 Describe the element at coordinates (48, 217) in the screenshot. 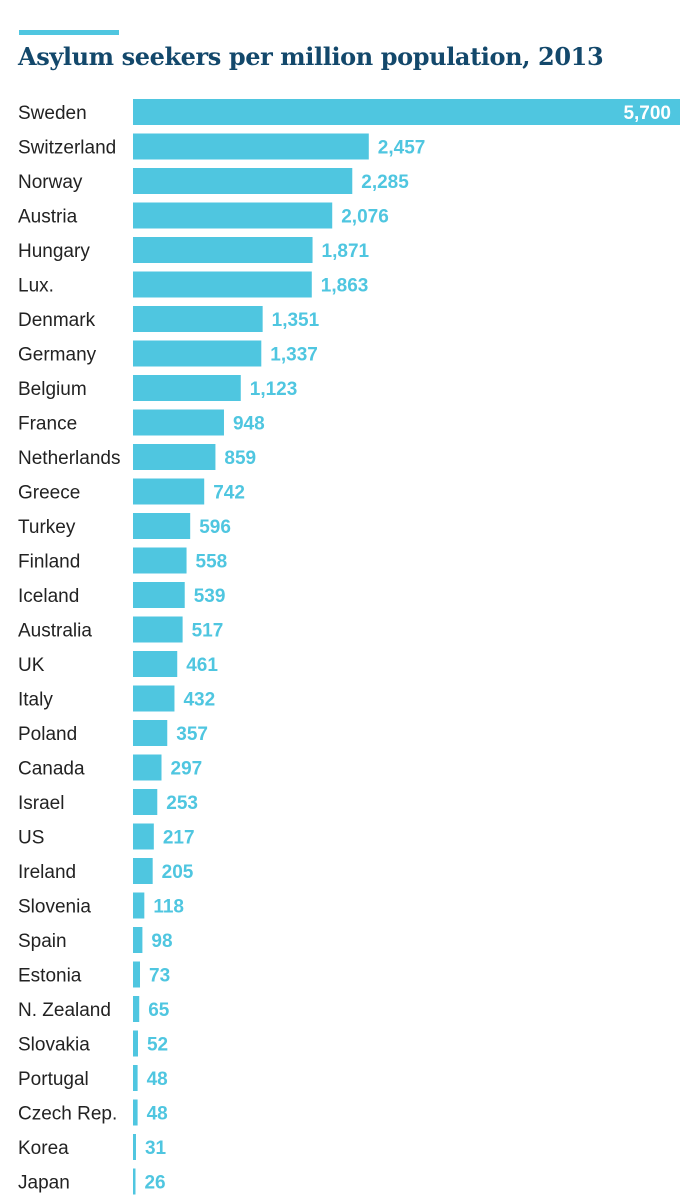

I see `category-label: Austria` at that location.